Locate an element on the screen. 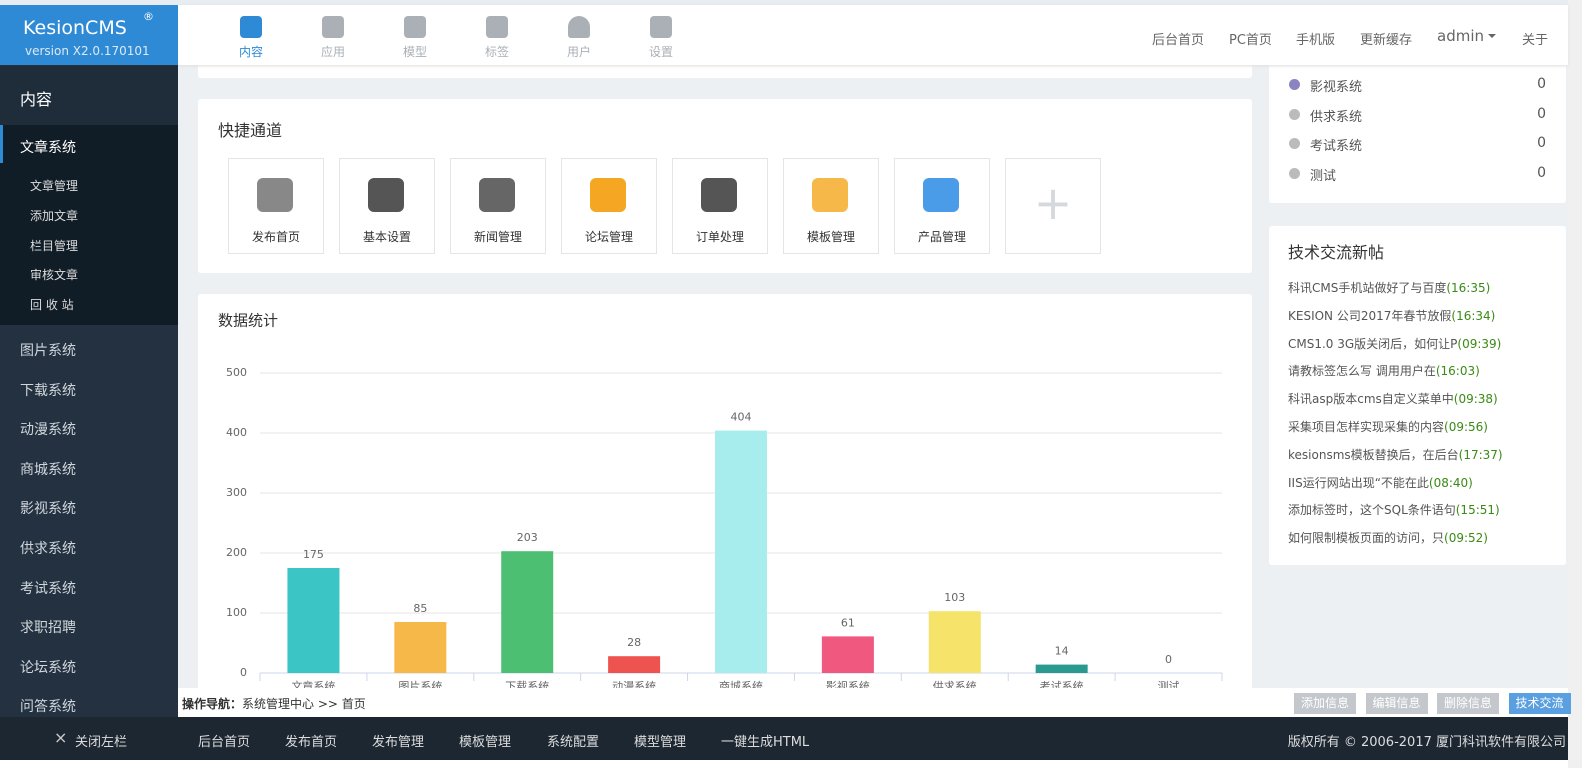  post-item: 如何限制模板页面的访问，只(09:52) is located at coordinates (1388, 537).